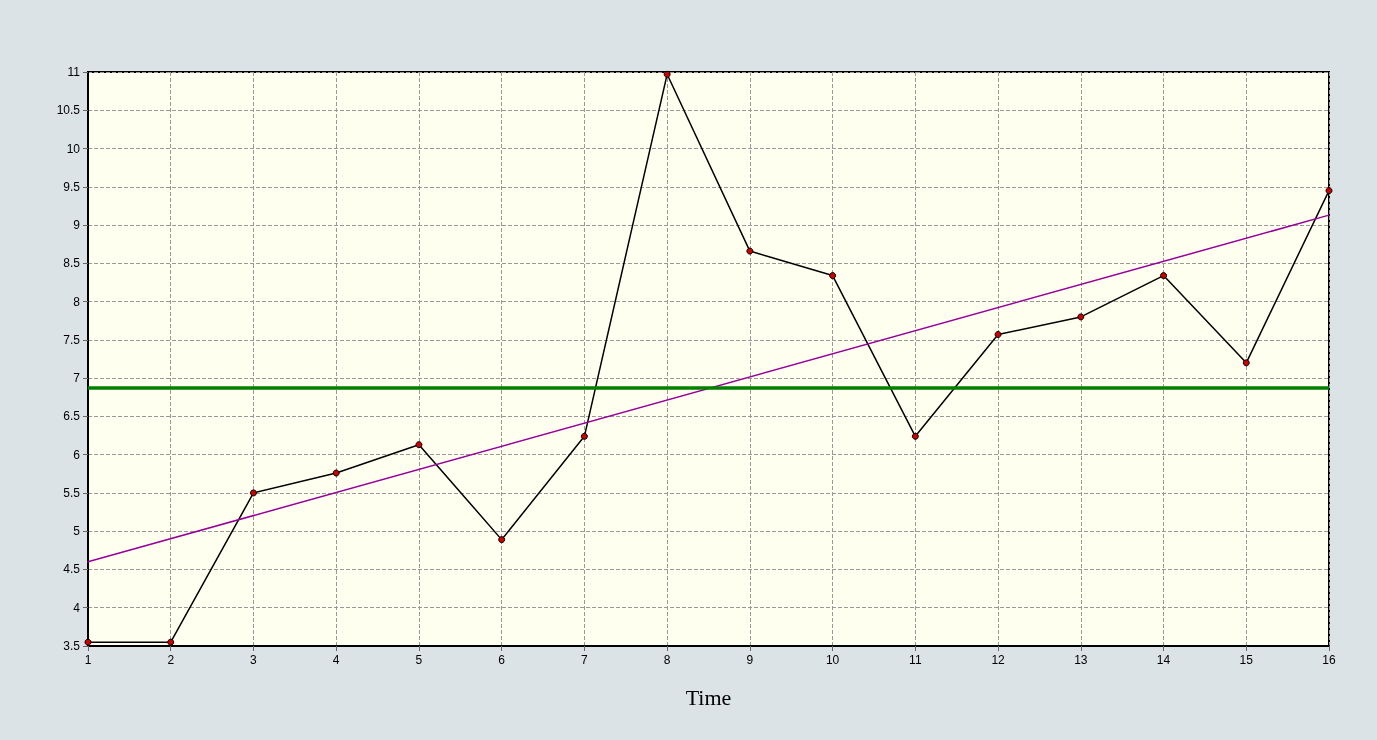  Describe the element at coordinates (1329, 660) in the screenshot. I see `x-tick-label: 16` at that location.